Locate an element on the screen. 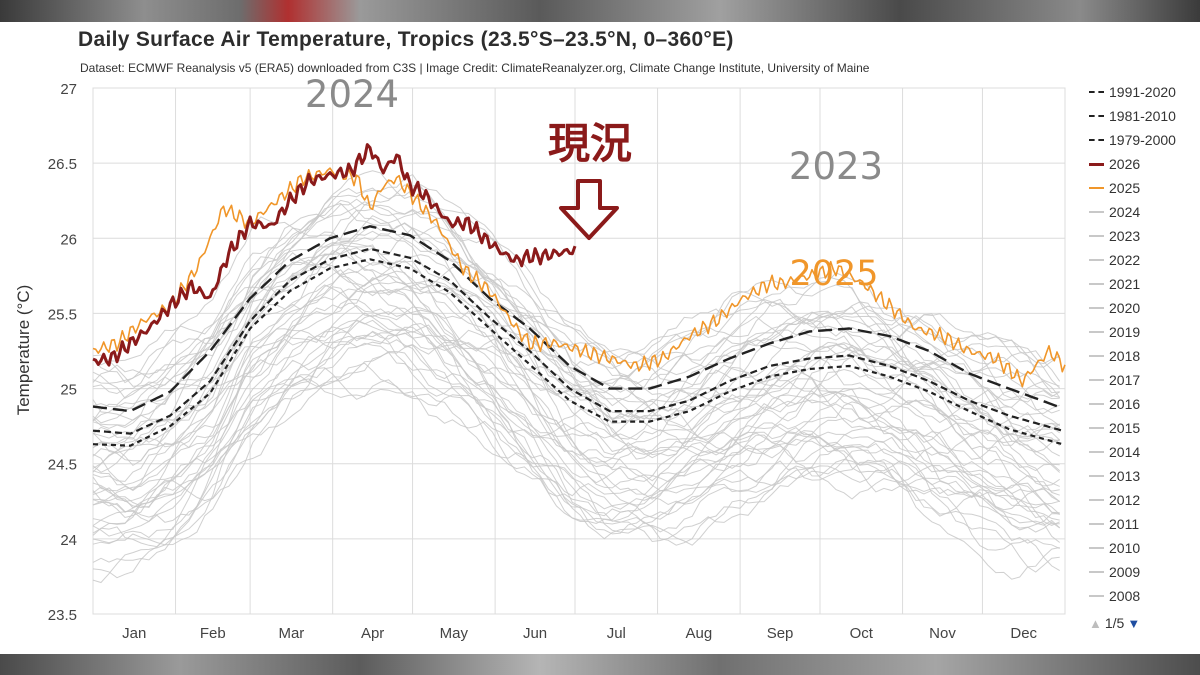 This screenshot has height=675, width=1200. y-tick-label: 24.5 is located at coordinates (62, 465).